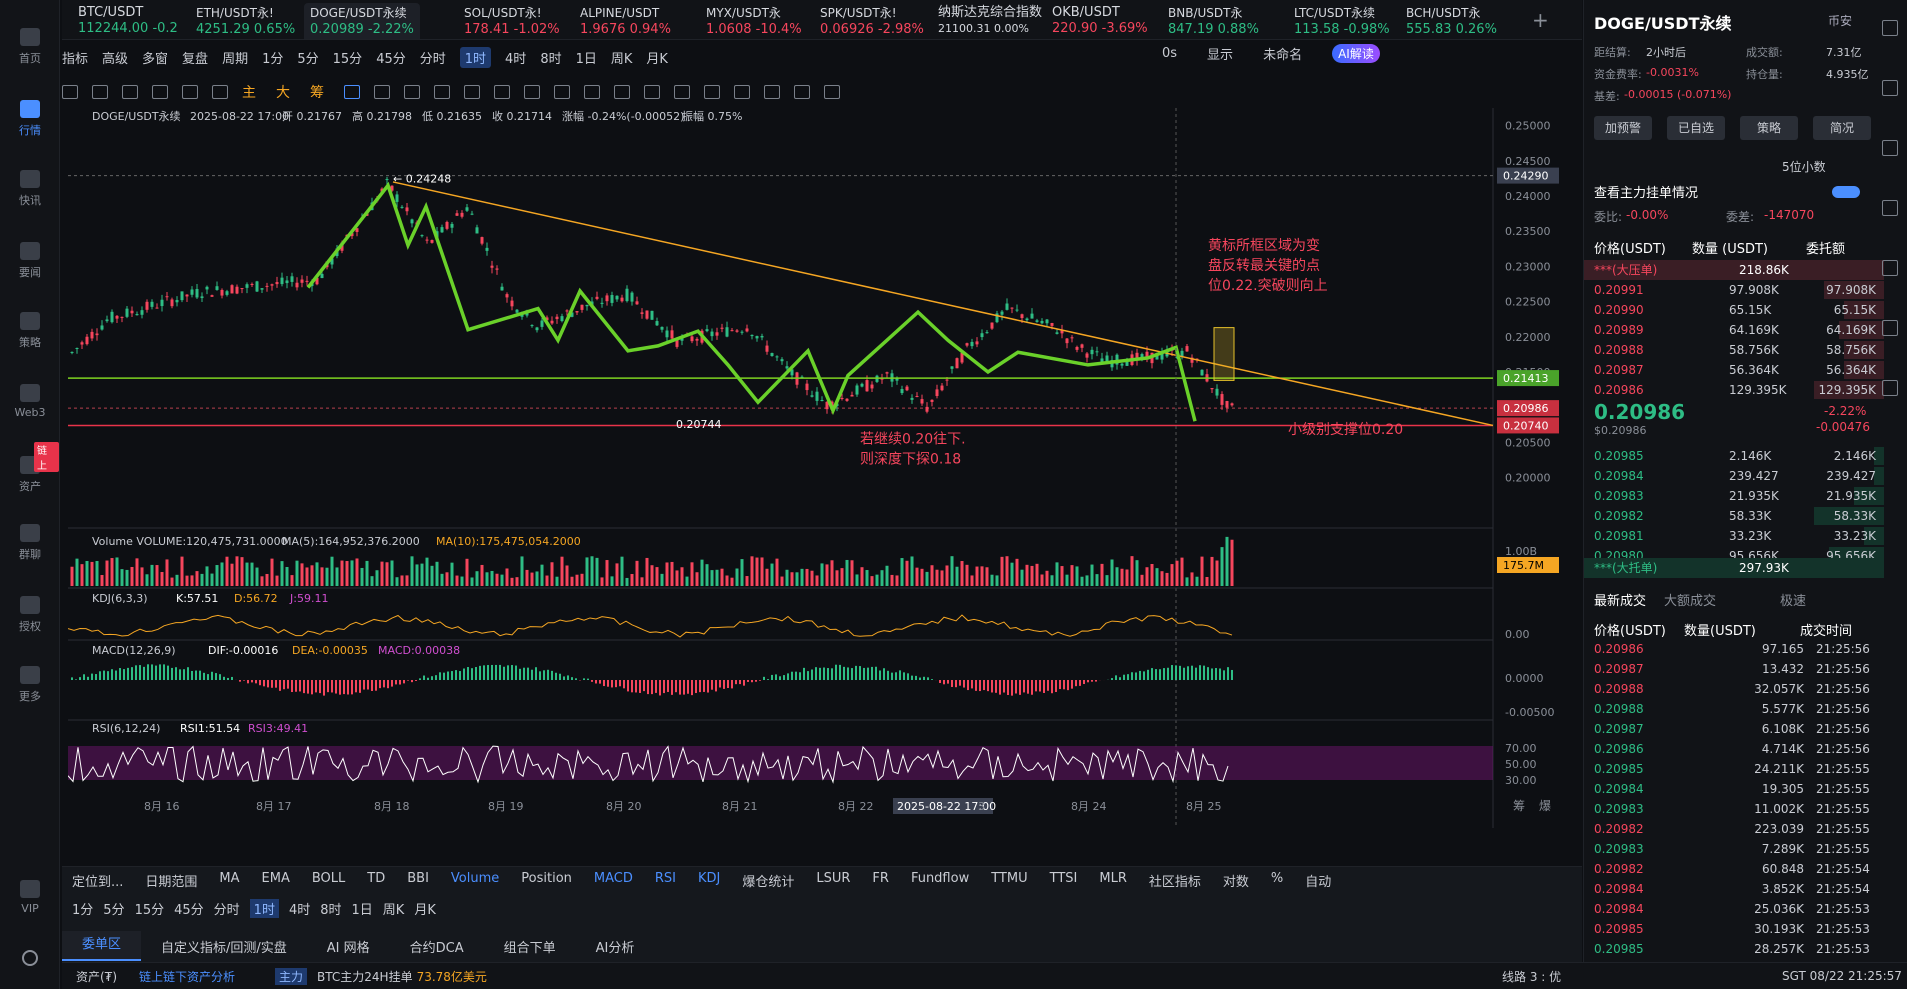  I want to click on symbol-tab-0: BTC/USDT 112244.00 -0.2, so click(128, 21).